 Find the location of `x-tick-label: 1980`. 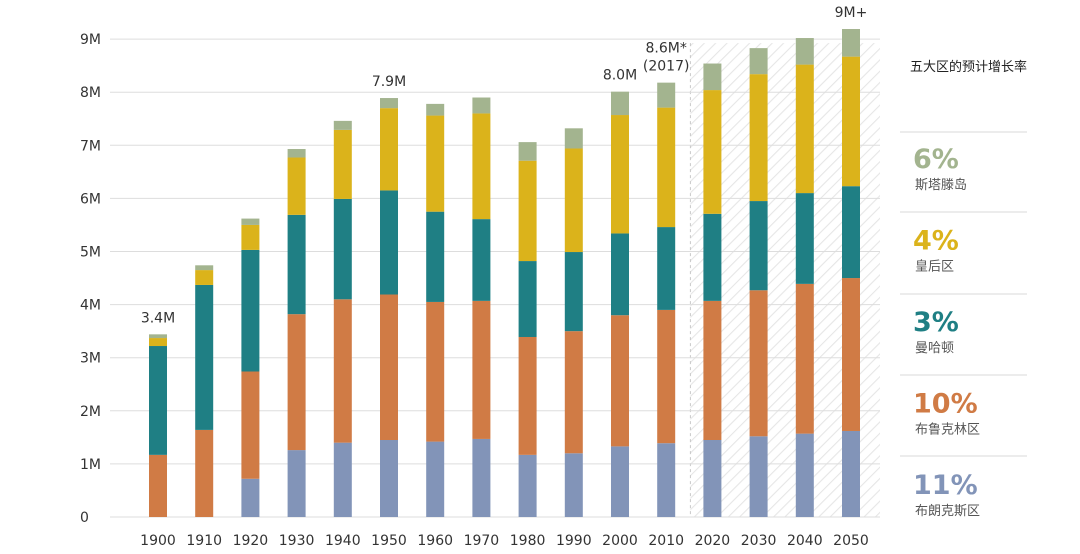

x-tick-label: 1980 is located at coordinates (528, 541).